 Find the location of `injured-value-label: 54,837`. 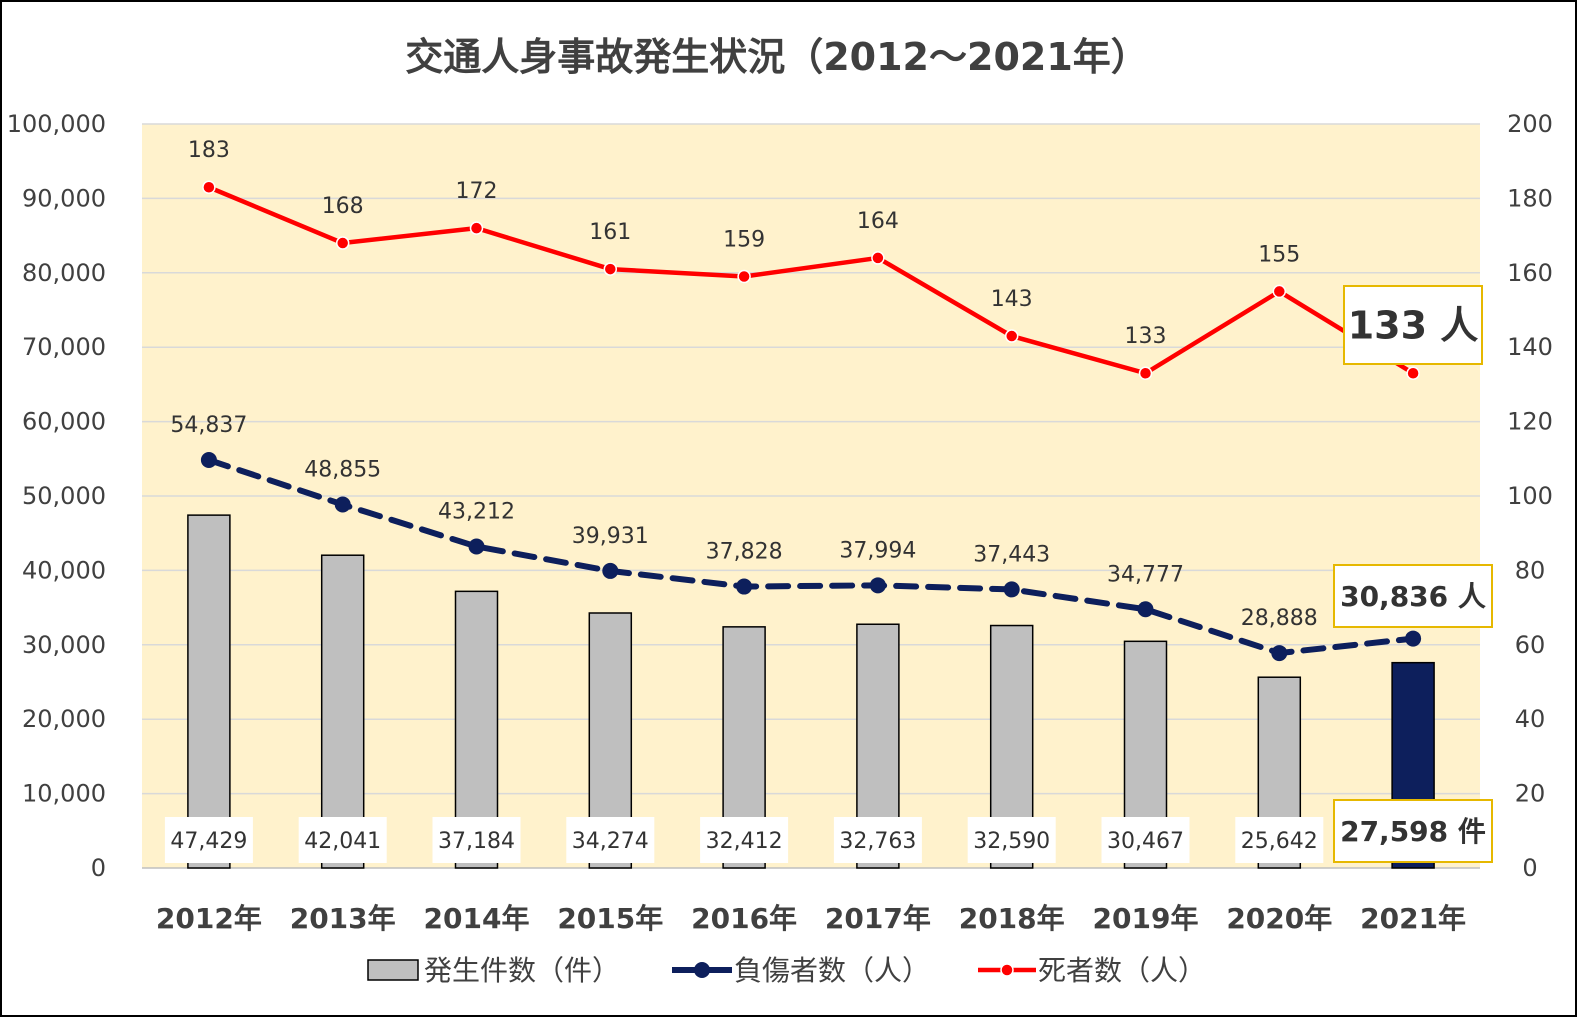

injured-value-label: 54,837 is located at coordinates (208, 425).